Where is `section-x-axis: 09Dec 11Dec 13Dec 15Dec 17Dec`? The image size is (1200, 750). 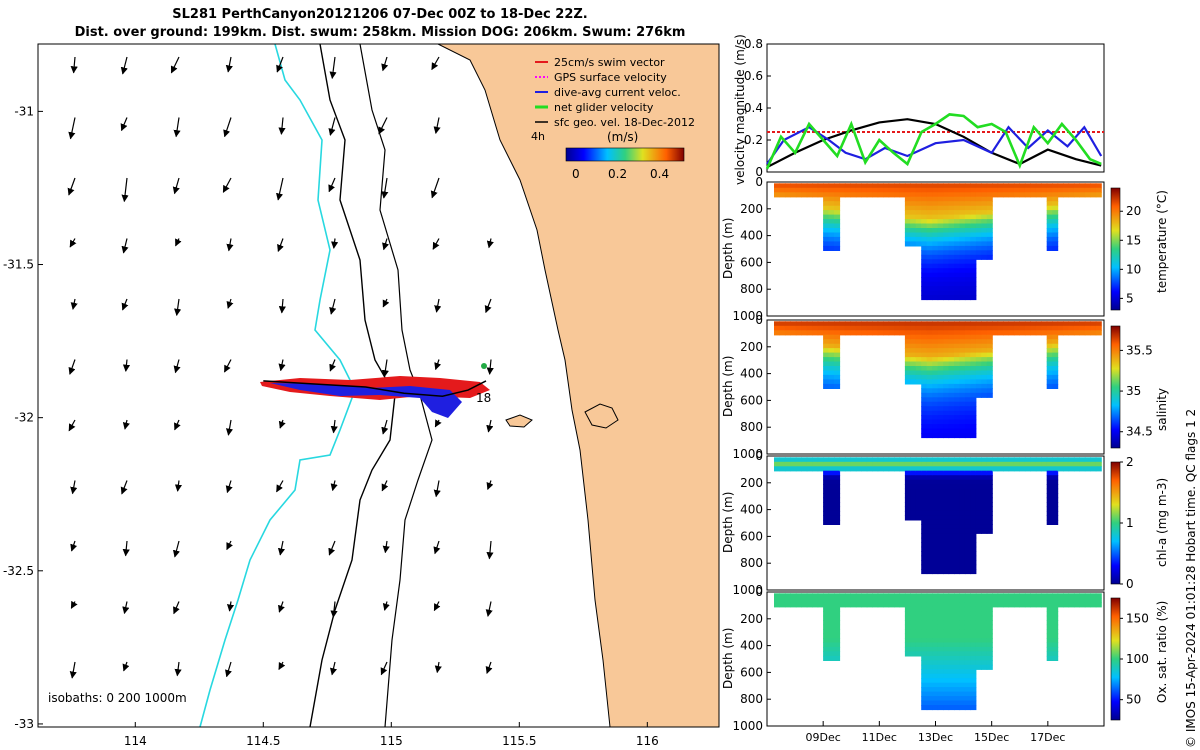 section-x-axis: 09Dec 11Dec 13Dec 15Dec 17Dec is located at coordinates (935, 732).